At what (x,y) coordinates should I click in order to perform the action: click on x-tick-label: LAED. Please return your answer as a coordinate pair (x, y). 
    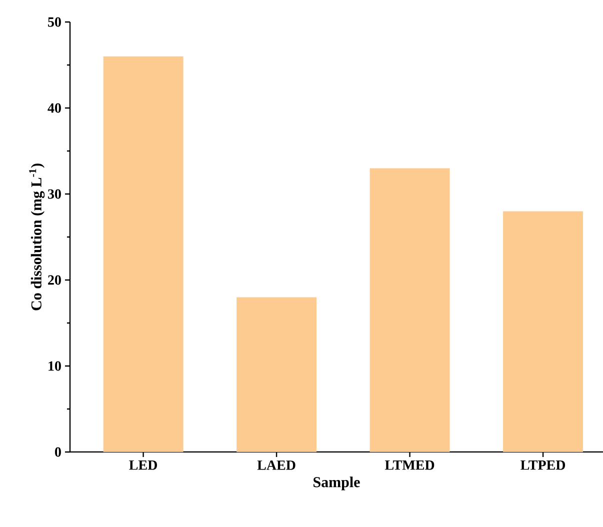
    Looking at the image, I should click on (276, 465).